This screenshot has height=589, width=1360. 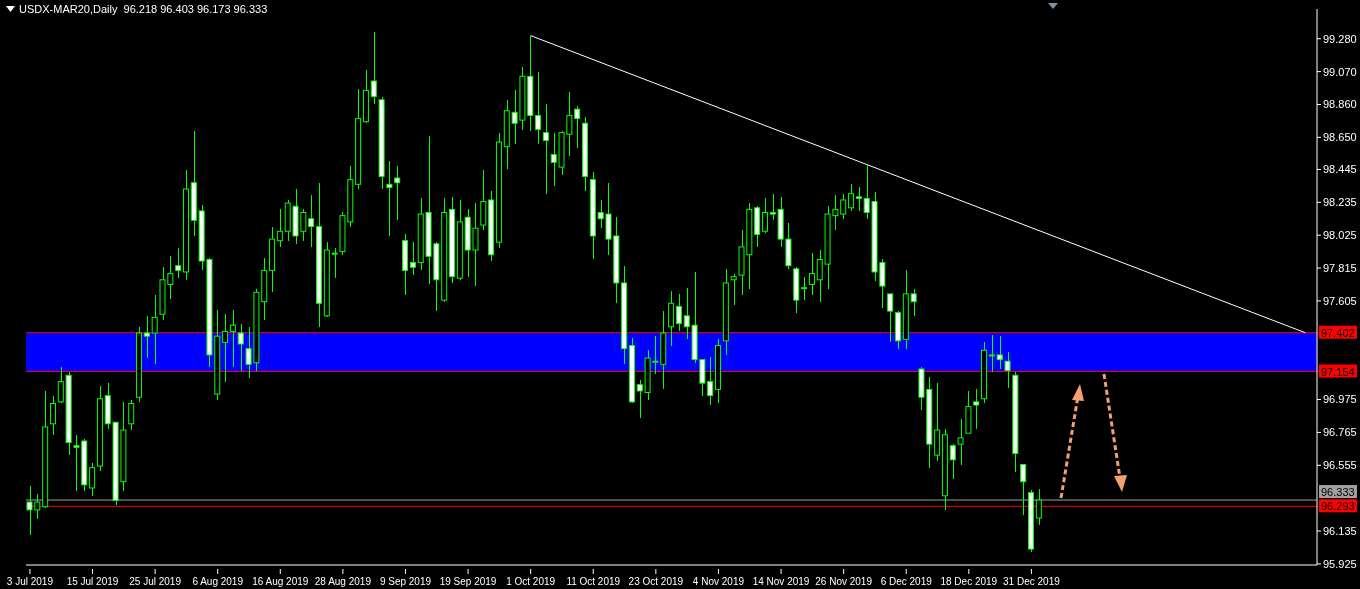 I want to click on y-tick-label: 96.975, so click(x=1340, y=399).